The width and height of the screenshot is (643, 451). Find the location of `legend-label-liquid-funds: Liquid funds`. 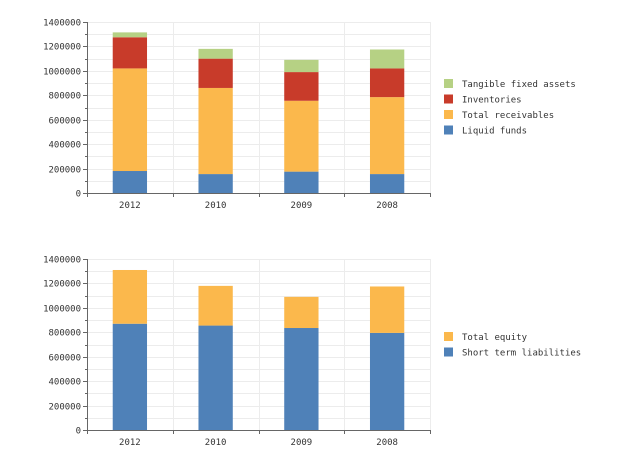

legend-label-liquid-funds: Liquid funds is located at coordinates (494, 132).